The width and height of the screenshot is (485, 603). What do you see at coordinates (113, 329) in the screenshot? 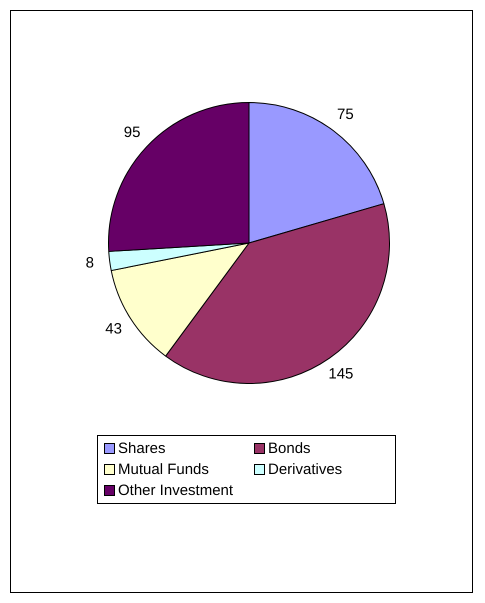
I see `data-label: 43` at bounding box center [113, 329].